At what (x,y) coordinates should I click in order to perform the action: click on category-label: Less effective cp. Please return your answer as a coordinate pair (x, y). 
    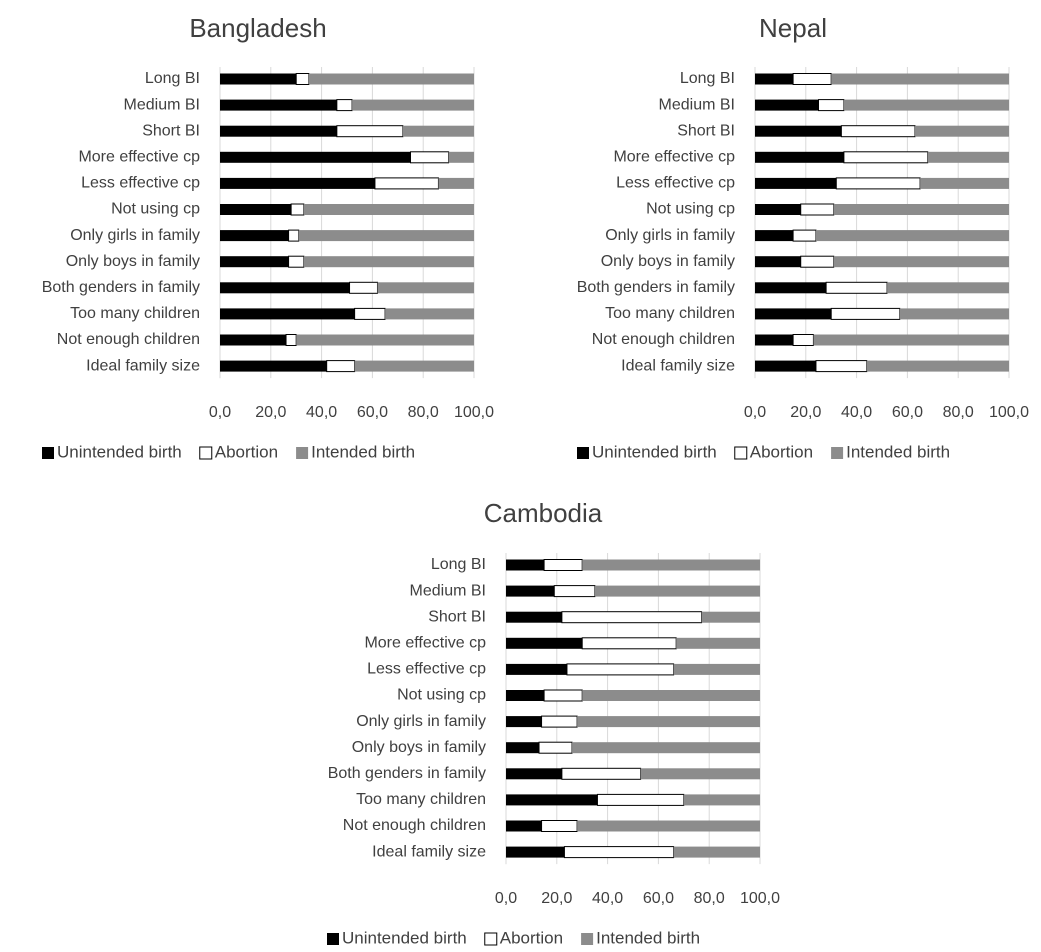
    Looking at the image, I should click on (675, 183).